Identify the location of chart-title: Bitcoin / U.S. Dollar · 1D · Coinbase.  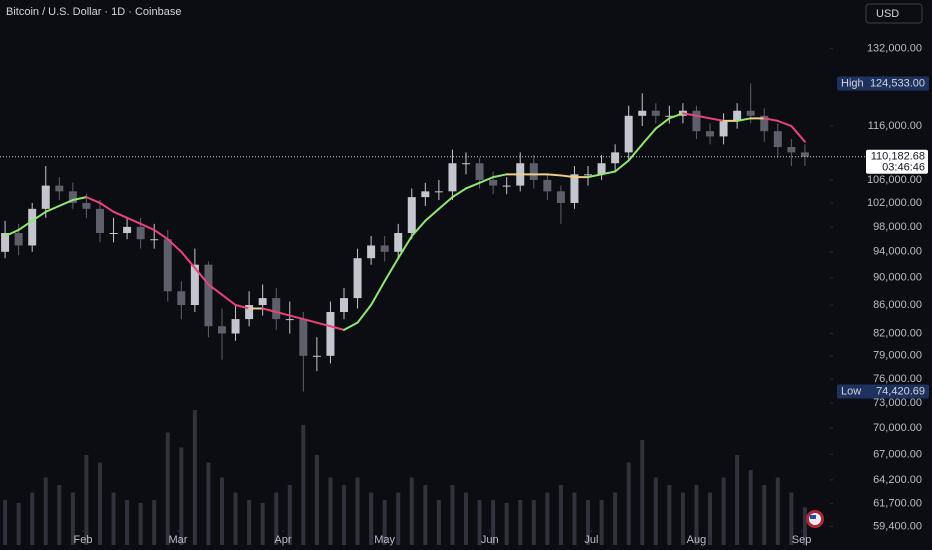
(93, 12).